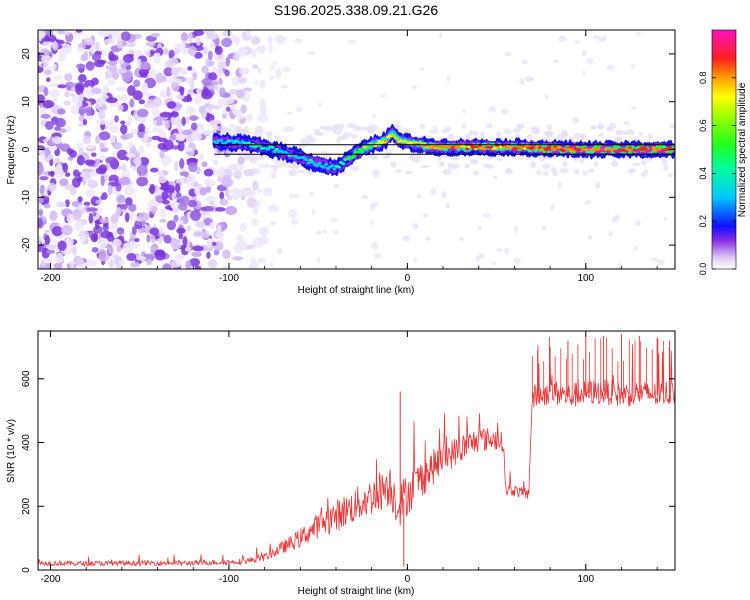  I want to click on x-tick-label: 0, so click(408, 579).